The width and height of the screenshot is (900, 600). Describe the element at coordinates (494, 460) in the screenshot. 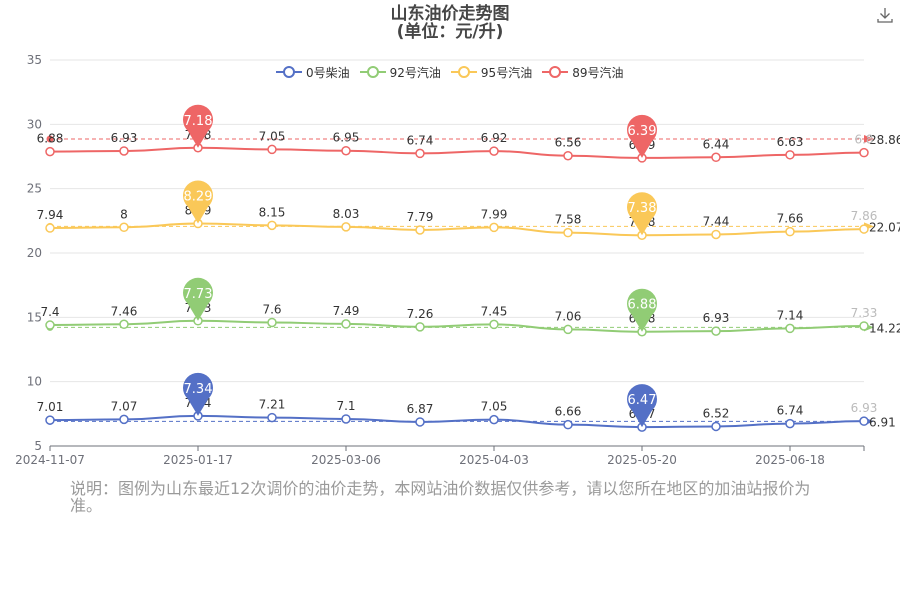

I see `x-tick-label: 2025-04-03` at that location.